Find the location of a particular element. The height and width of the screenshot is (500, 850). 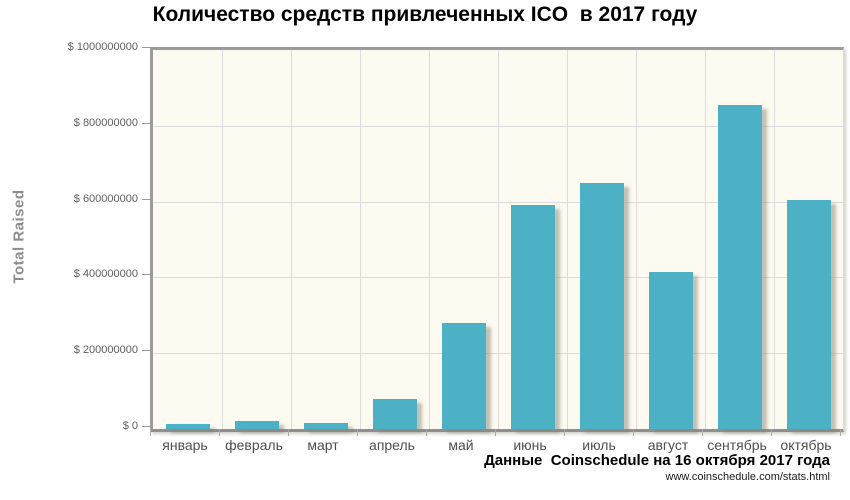

x-axis-label-июнь: июнь is located at coordinates (530, 445).